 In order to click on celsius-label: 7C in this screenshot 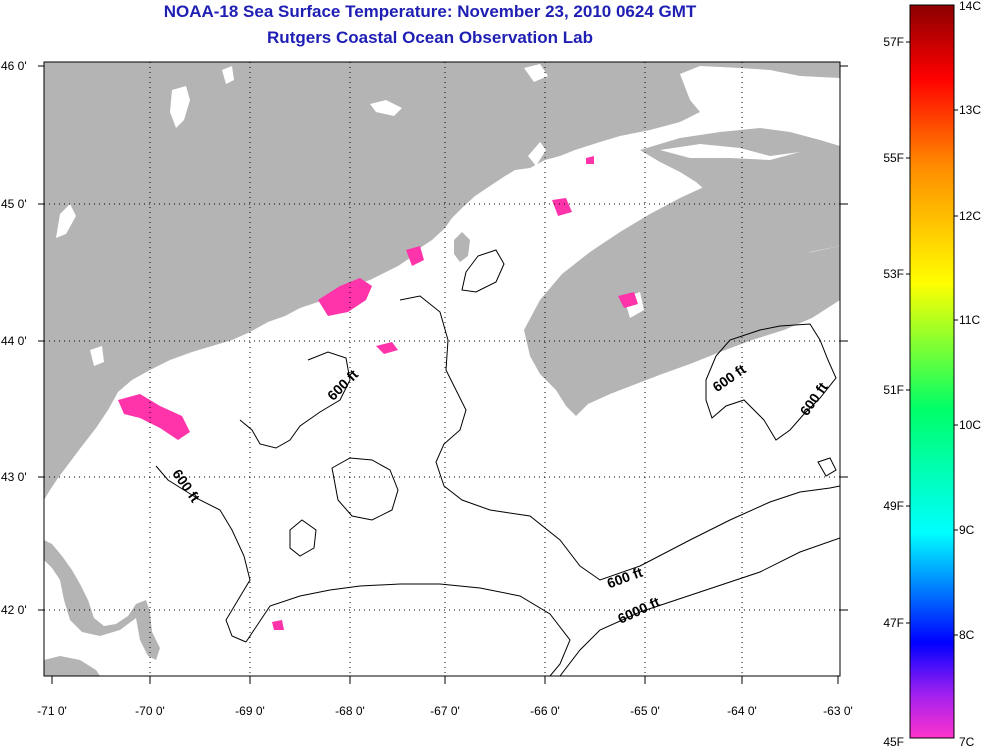, I will do `click(967, 742)`.